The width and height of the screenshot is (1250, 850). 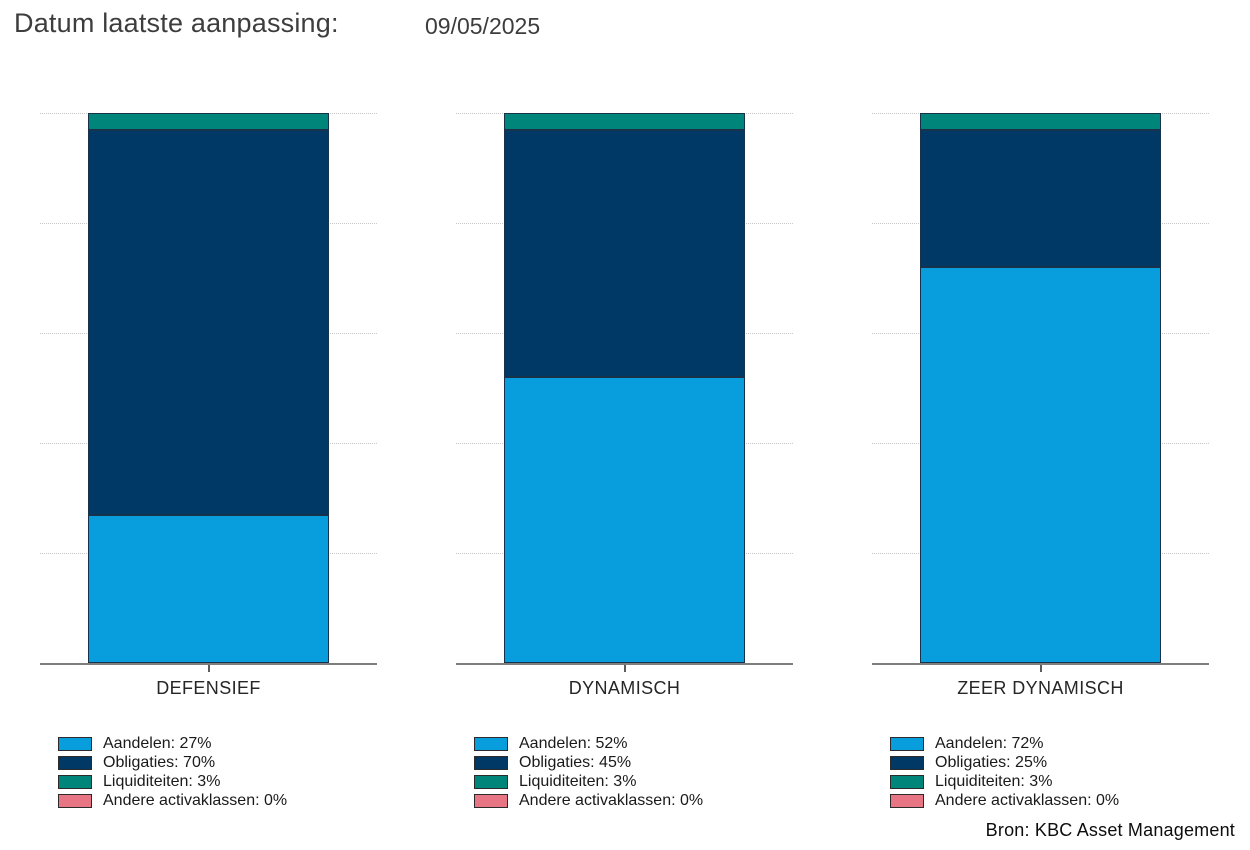 I want to click on legend-row: Aandelen: 52%, so click(x=588, y=743).